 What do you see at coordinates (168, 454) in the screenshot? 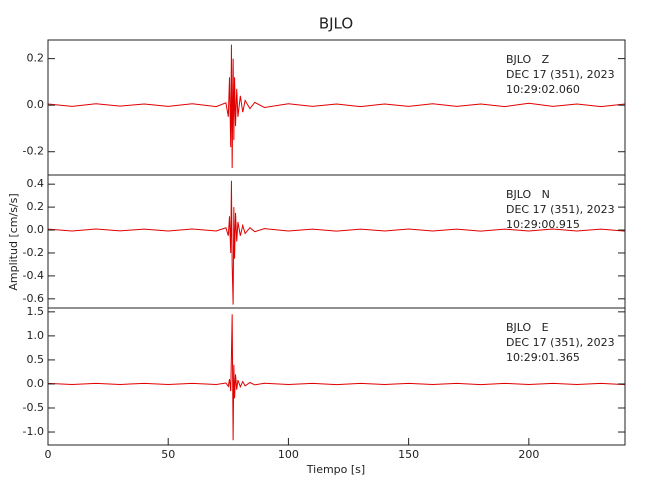
I see `x-tick-label: 50` at bounding box center [168, 454].